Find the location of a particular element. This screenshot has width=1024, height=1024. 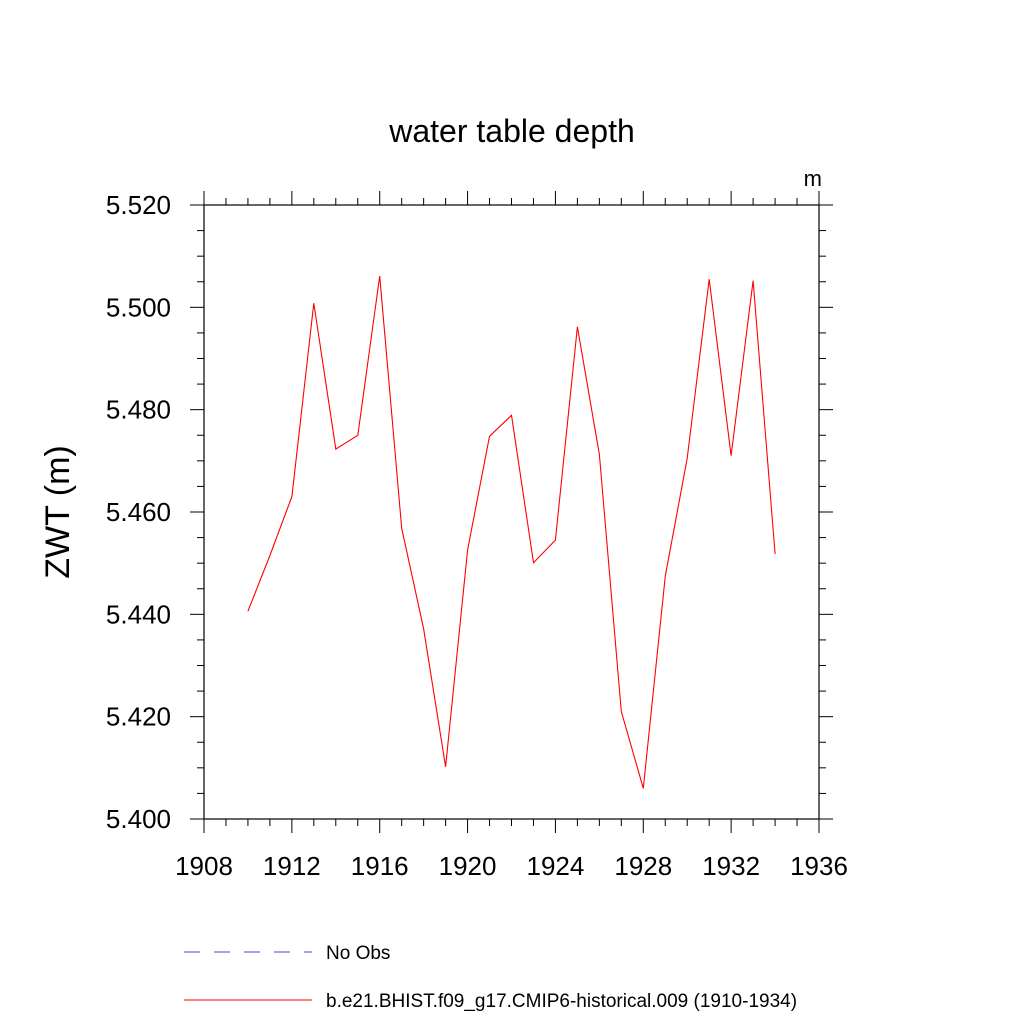

legend-label: No Obs is located at coordinates (358, 953).